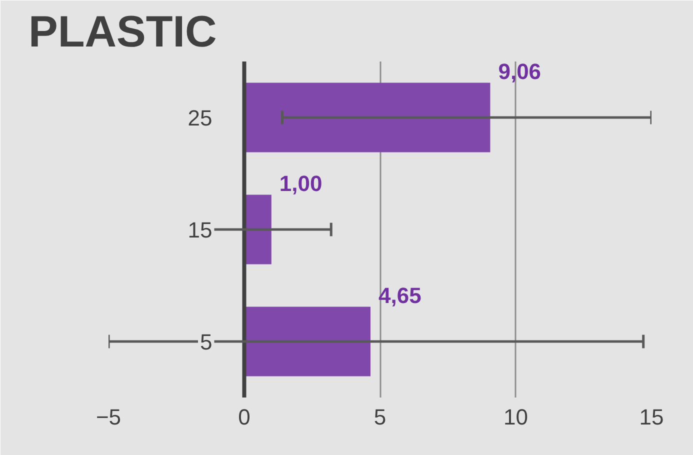  Describe the element at coordinates (520, 71) in the screenshot. I see `data-label: 9,06` at that location.